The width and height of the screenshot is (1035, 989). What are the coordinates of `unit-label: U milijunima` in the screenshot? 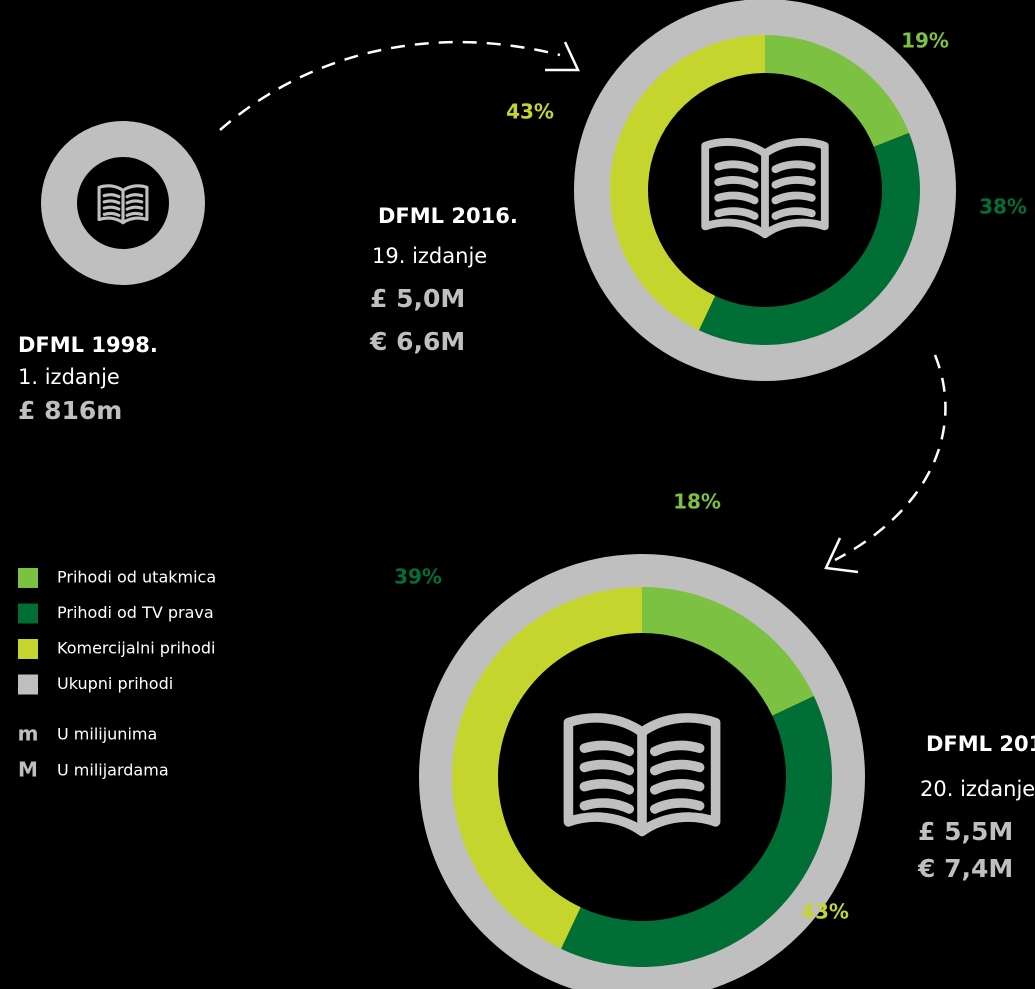 It's located at (107, 734).